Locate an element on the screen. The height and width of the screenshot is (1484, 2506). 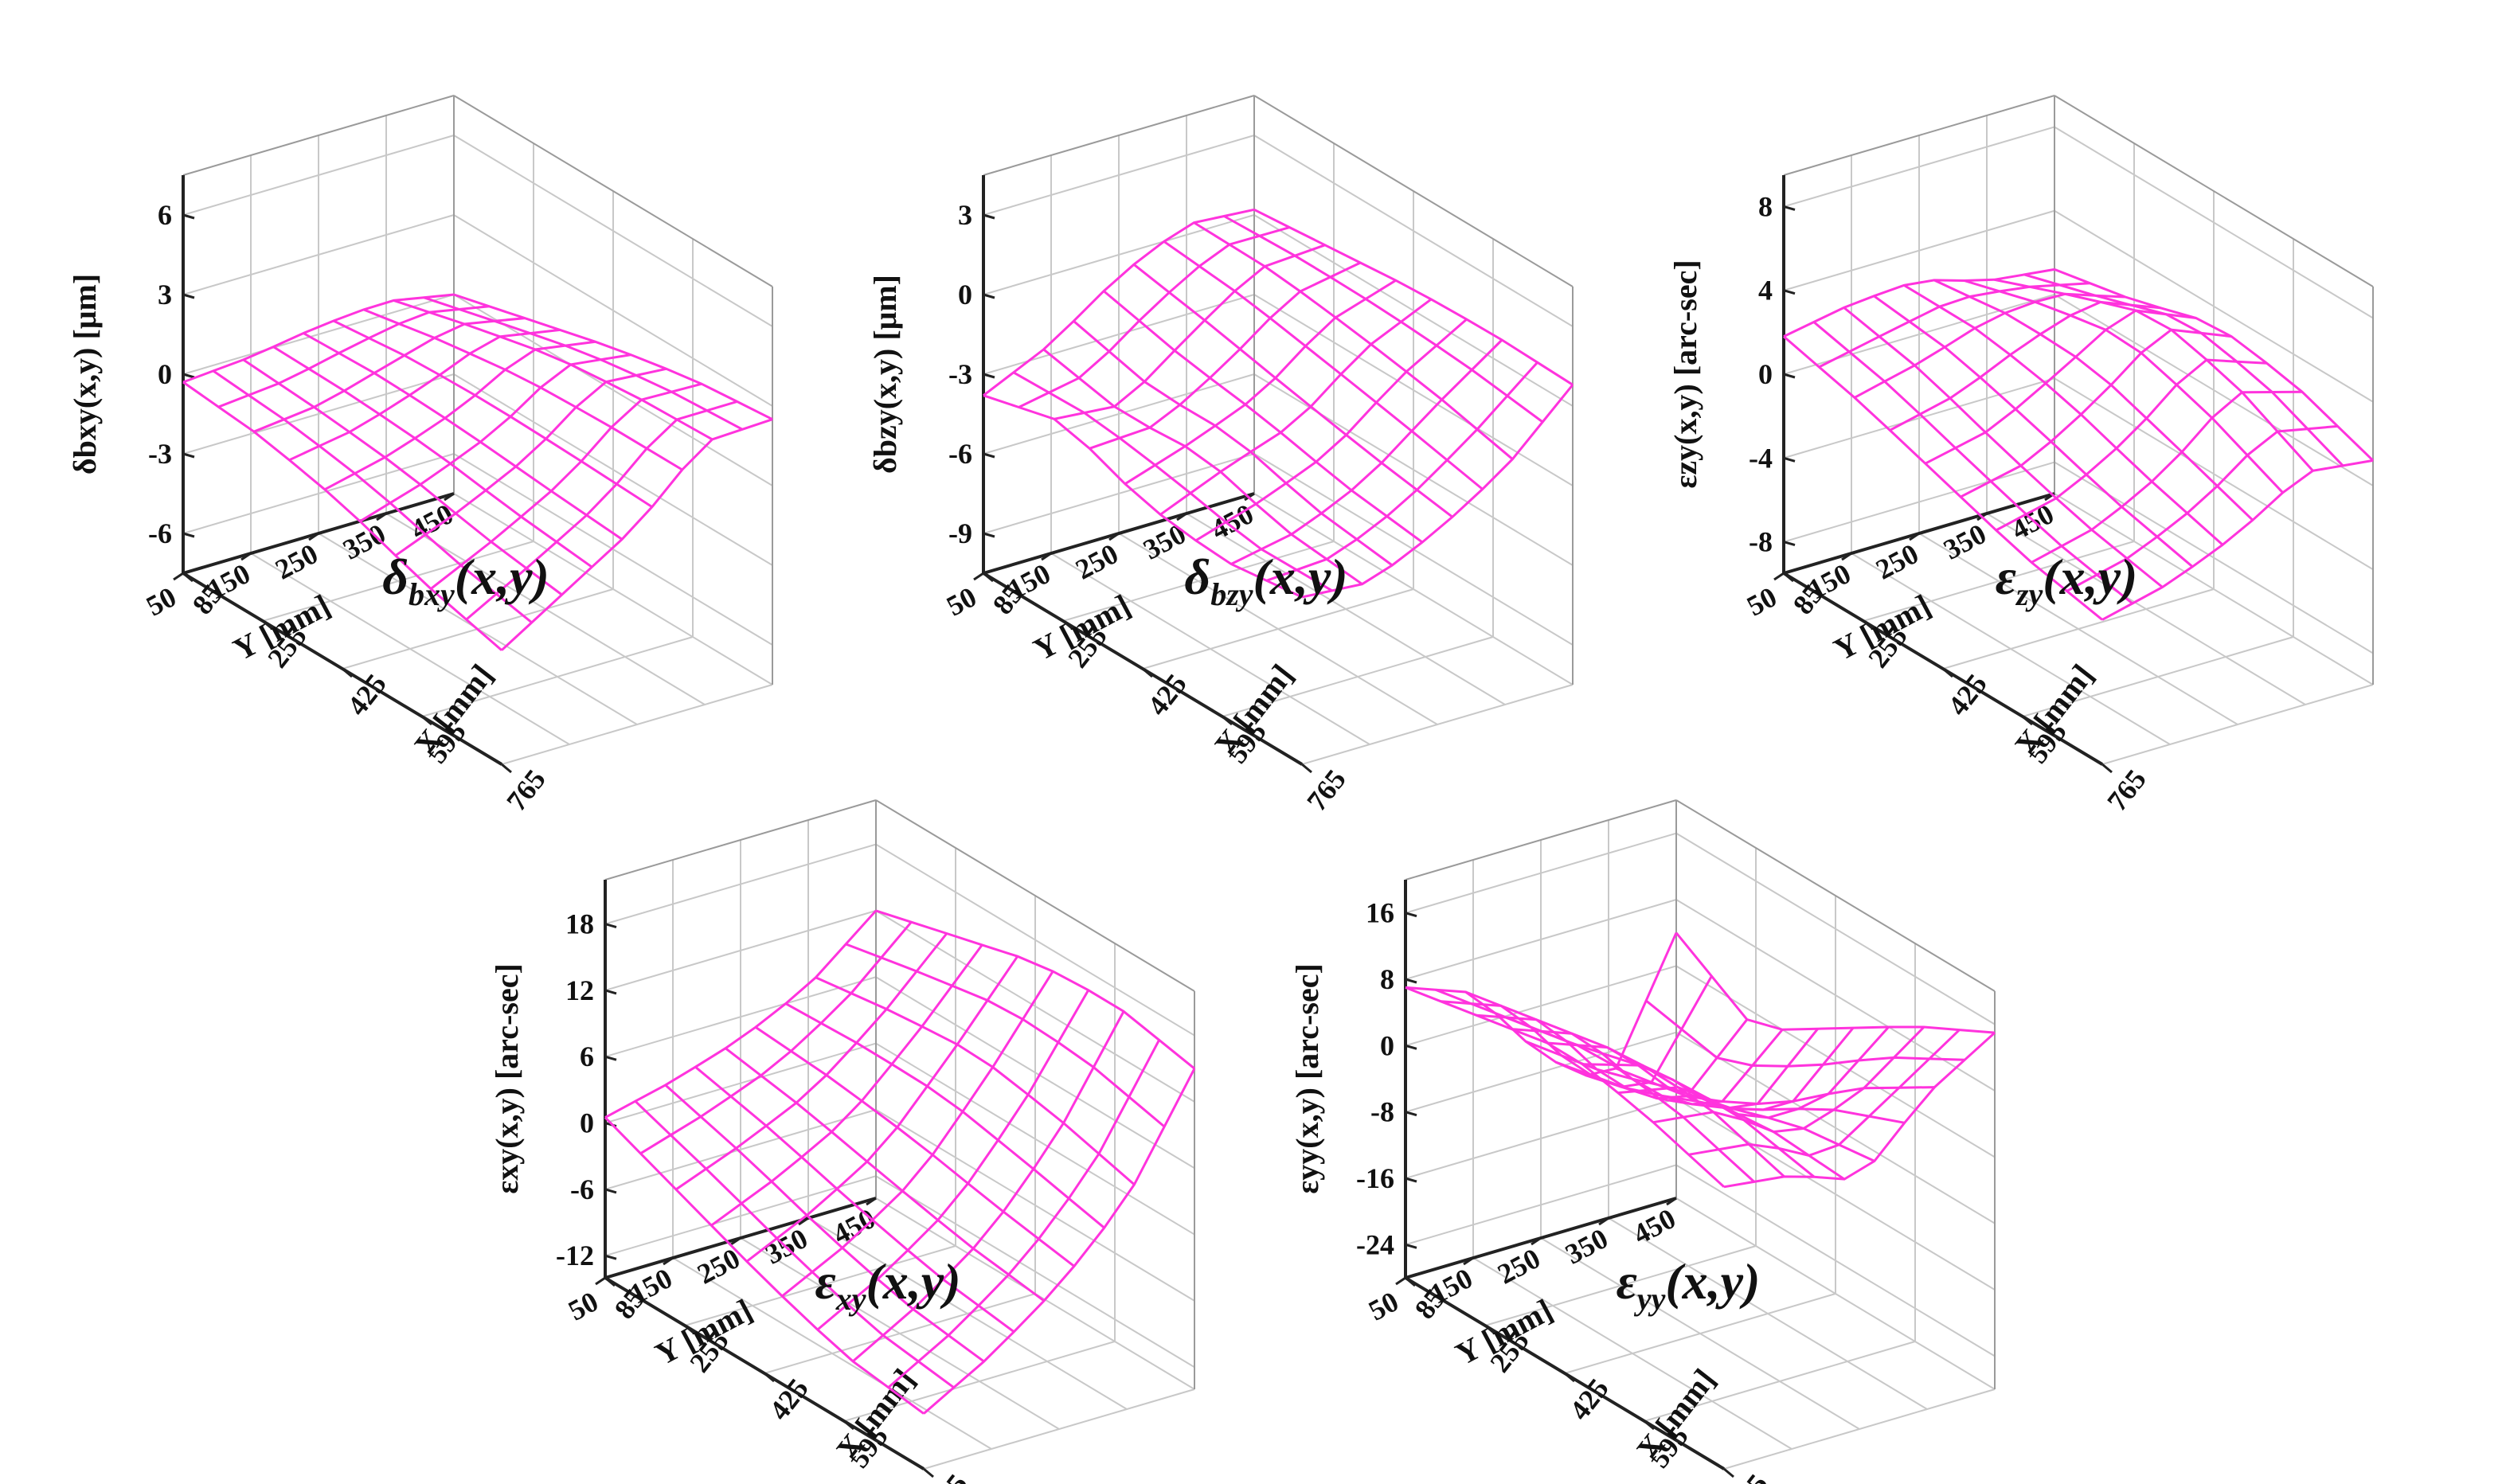
surface-mesh is located at coordinates (900, 1162).